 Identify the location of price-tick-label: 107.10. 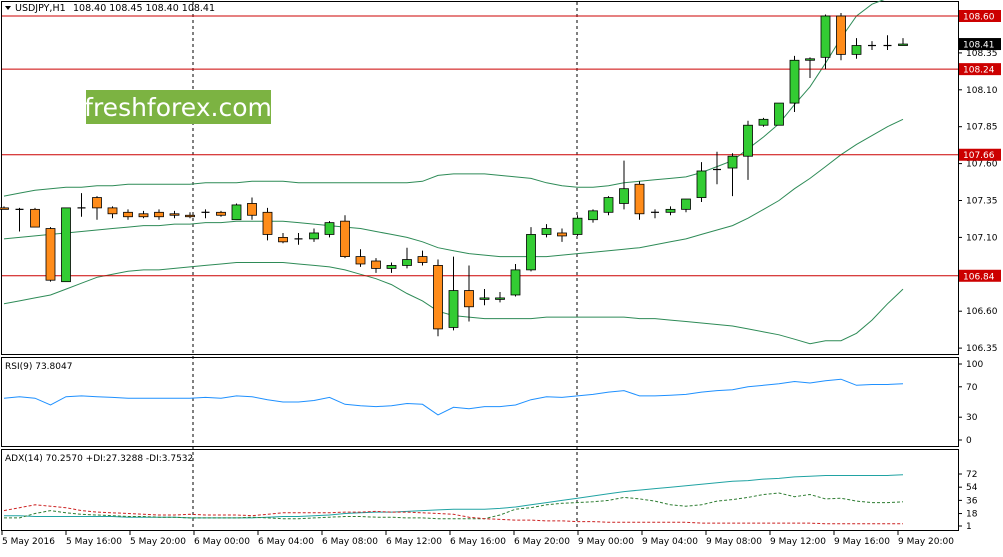
(982, 238).